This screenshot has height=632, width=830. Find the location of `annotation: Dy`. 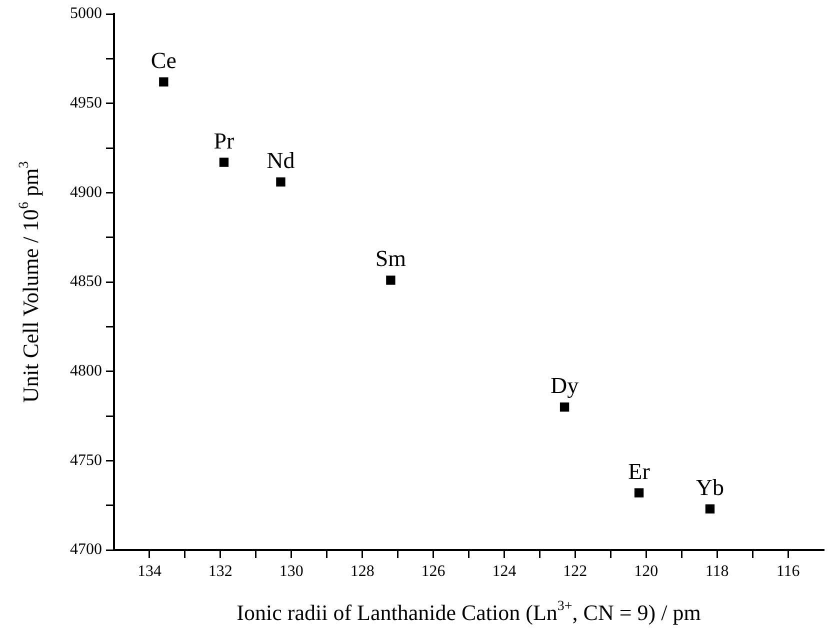

annotation: Dy is located at coordinates (565, 385).